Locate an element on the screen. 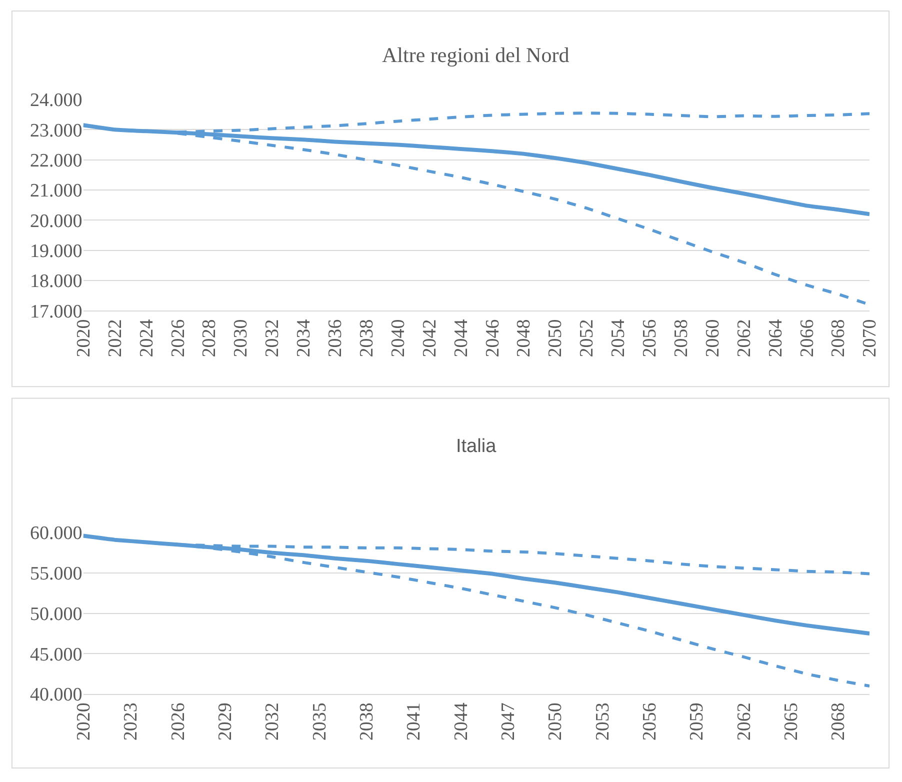 The image size is (902, 782). y-tick-label: 55.000 is located at coordinates (56, 574).